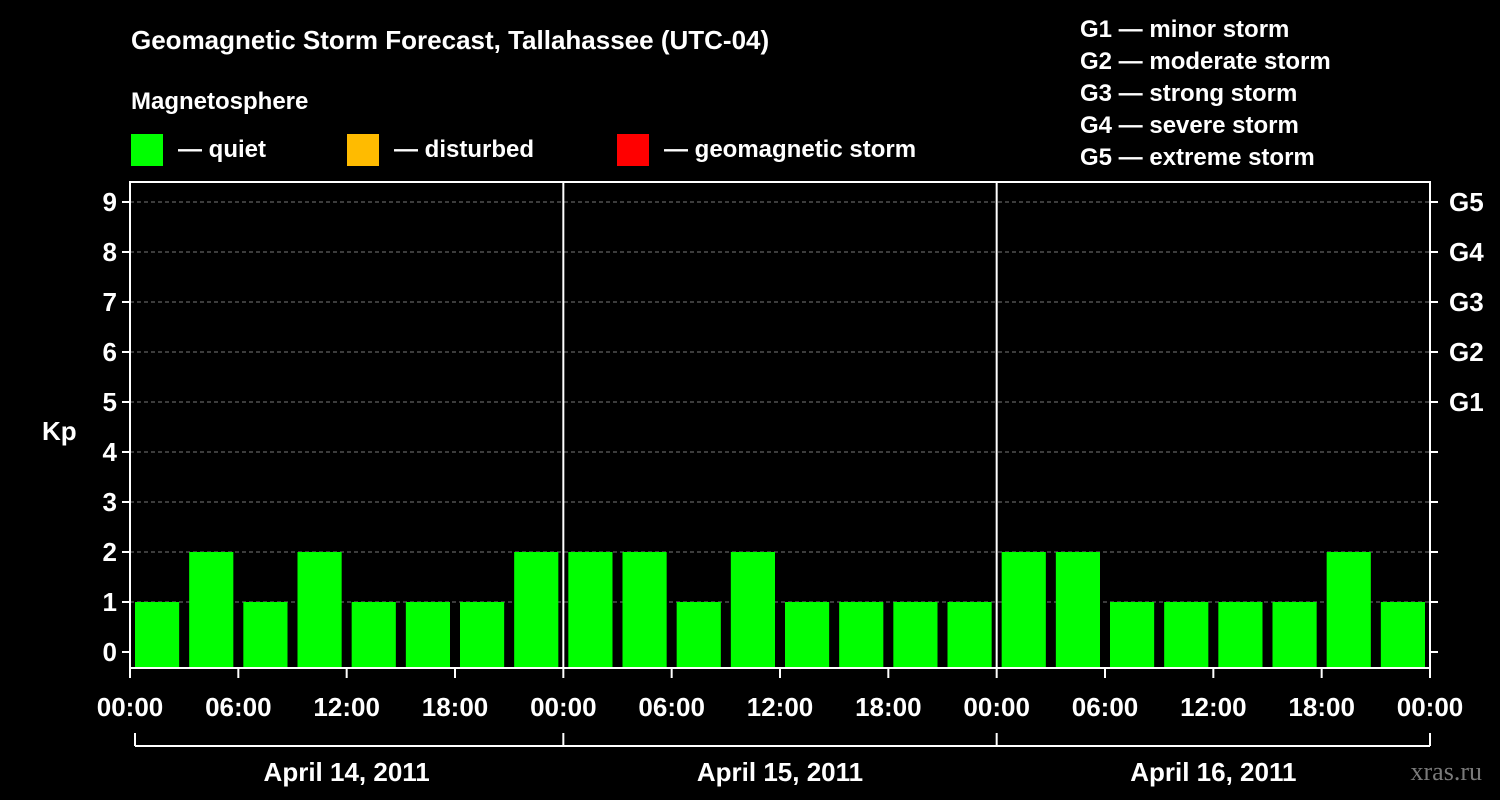 This screenshot has width=1500, height=800. Describe the element at coordinates (1466, 302) in the screenshot. I see `storm-level-label: G3` at that location.